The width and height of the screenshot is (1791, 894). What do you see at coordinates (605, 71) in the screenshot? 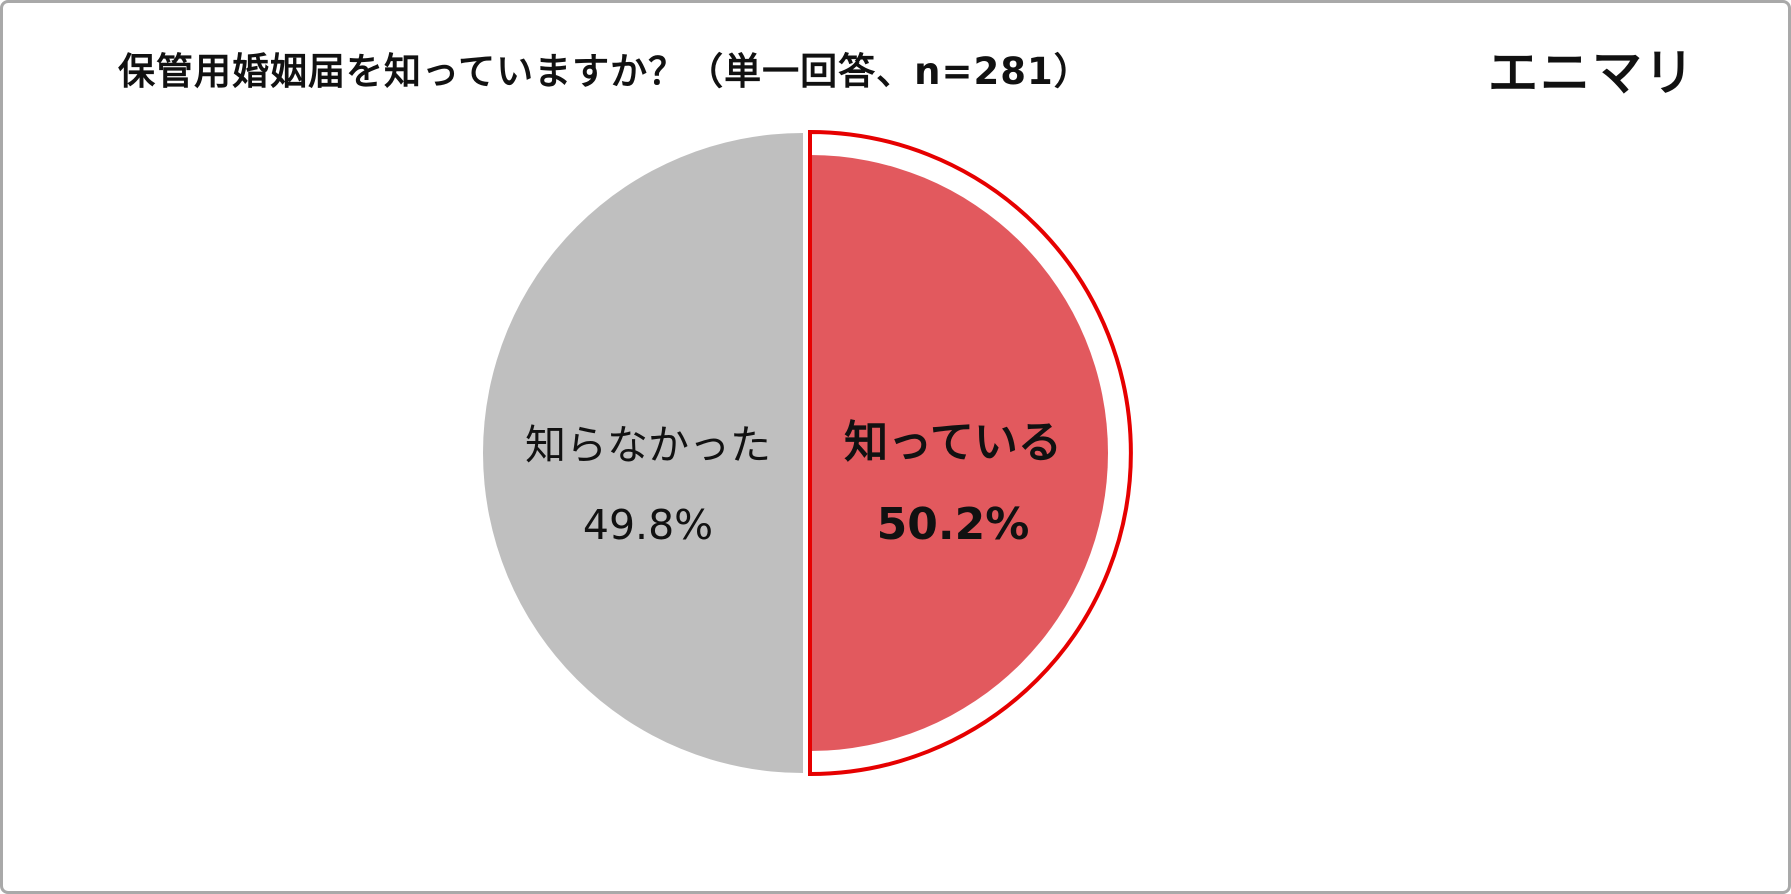
I see `chart-title: 保管用婚姻届を知っていますか？（単一回答、n=281）` at bounding box center [605, 71].